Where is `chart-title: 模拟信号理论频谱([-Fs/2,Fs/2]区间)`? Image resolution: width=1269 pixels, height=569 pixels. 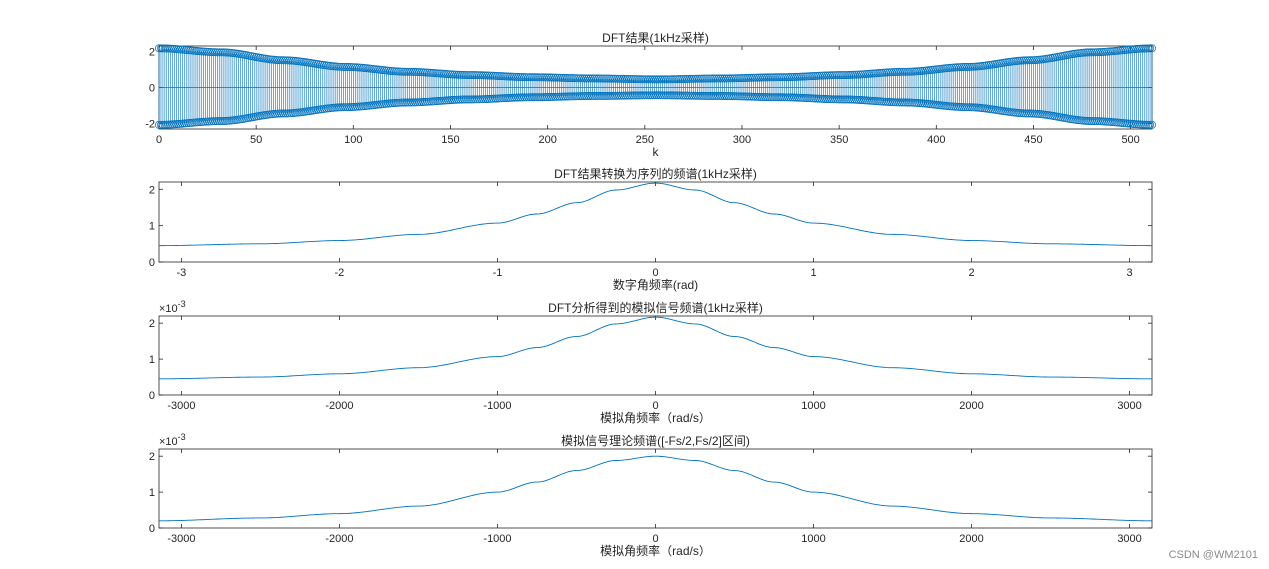 chart-title: 模拟信号理论频谱([-Fs/2,Fs/2]区间) is located at coordinates (655, 441).